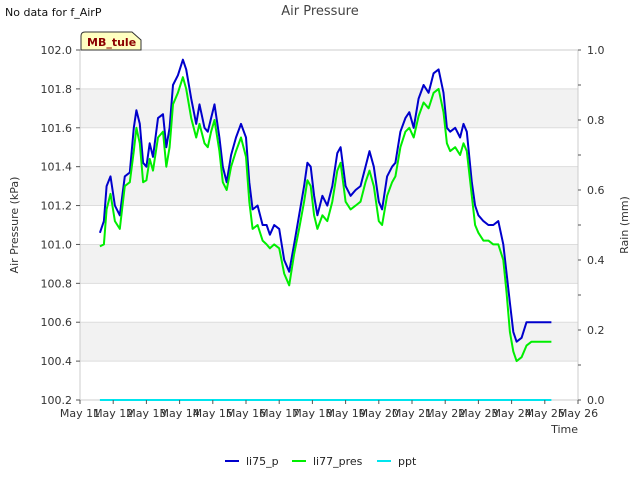 The image size is (640, 480). Describe the element at coordinates (262, 461) in the screenshot. I see `legend-label-li75_p: li75_p` at that location.